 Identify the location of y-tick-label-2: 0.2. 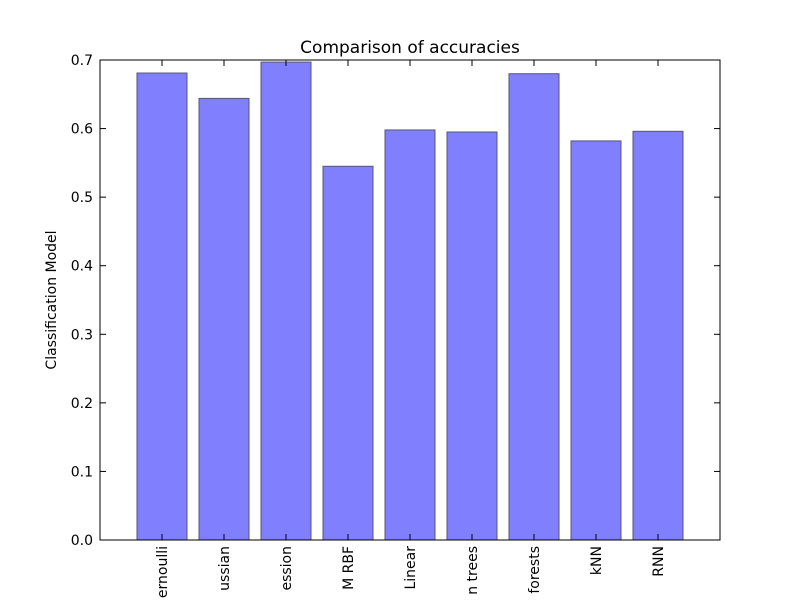
(82, 404).